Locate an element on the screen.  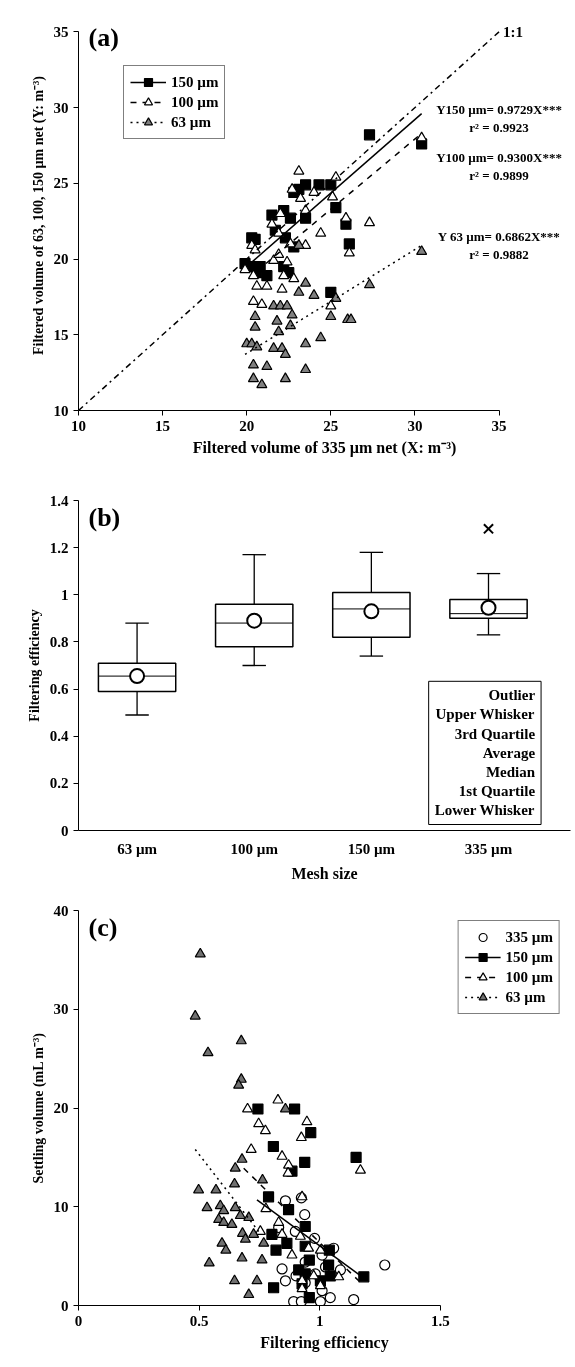
annotation: Y100 µm= 0.9300X*** r² = 0.9899 is located at coordinates (499, 167).